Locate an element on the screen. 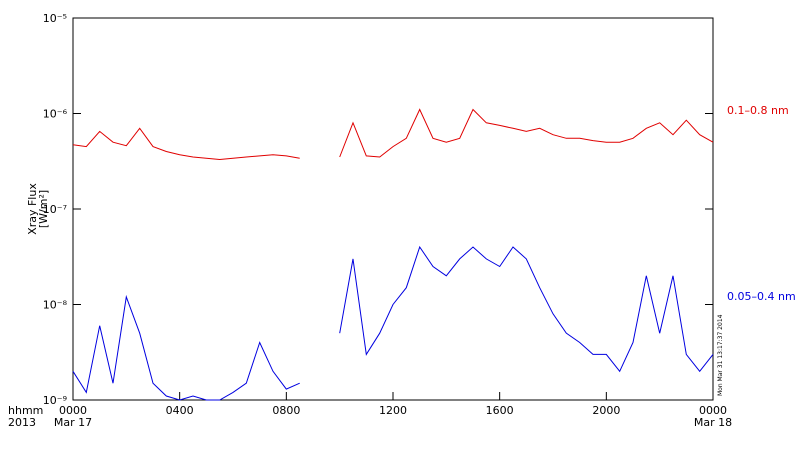  corner-label: hhmm is located at coordinates (25, 410).